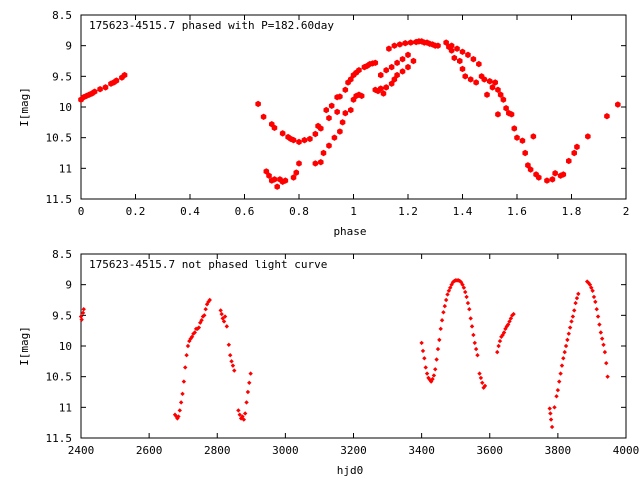 The image size is (640, 484). I want to click on x-tick-label: 0.6, so click(245, 211).